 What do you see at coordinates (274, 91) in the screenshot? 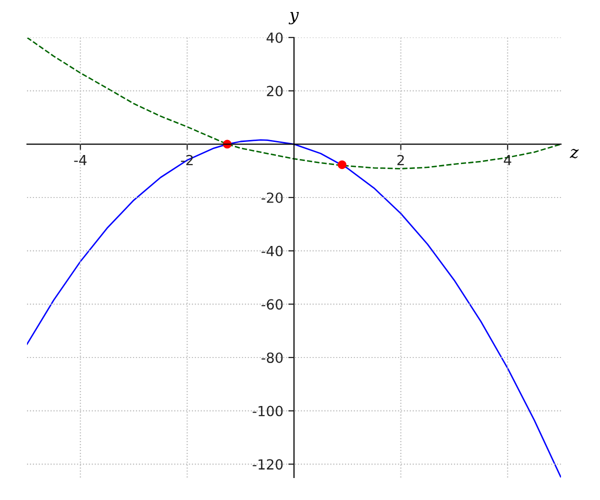
I see `y-tick-label: 20` at bounding box center [274, 91].